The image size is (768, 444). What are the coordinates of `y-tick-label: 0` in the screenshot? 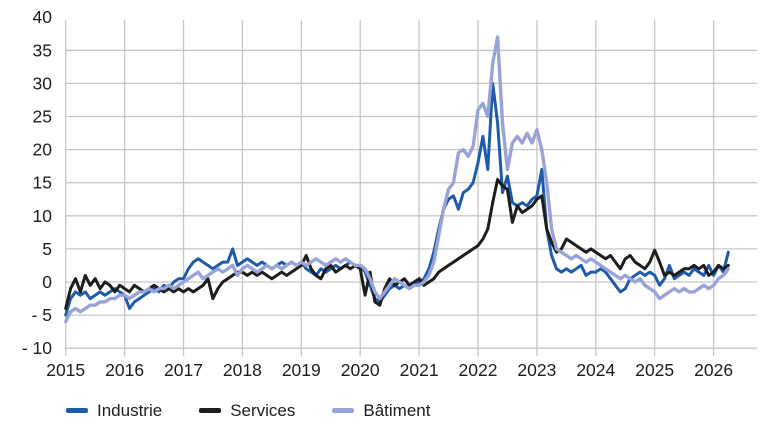 It's located at (47, 282).